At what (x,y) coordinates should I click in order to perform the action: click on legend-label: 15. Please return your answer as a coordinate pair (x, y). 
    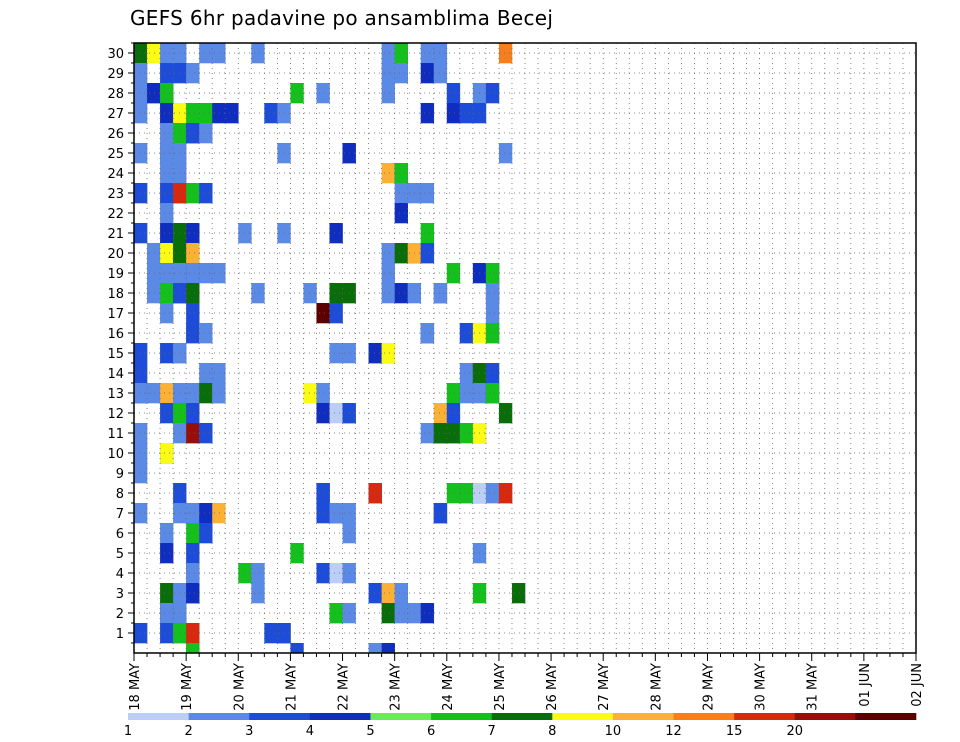
    Looking at the image, I should click on (734, 731).